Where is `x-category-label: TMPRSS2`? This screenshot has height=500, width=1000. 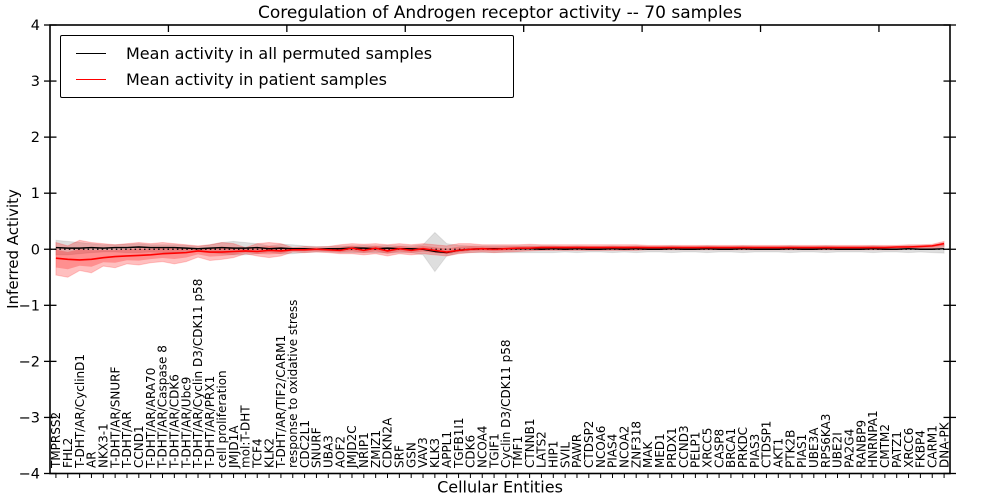
x-category-label: TMPRSS2 is located at coordinates (56, 440).